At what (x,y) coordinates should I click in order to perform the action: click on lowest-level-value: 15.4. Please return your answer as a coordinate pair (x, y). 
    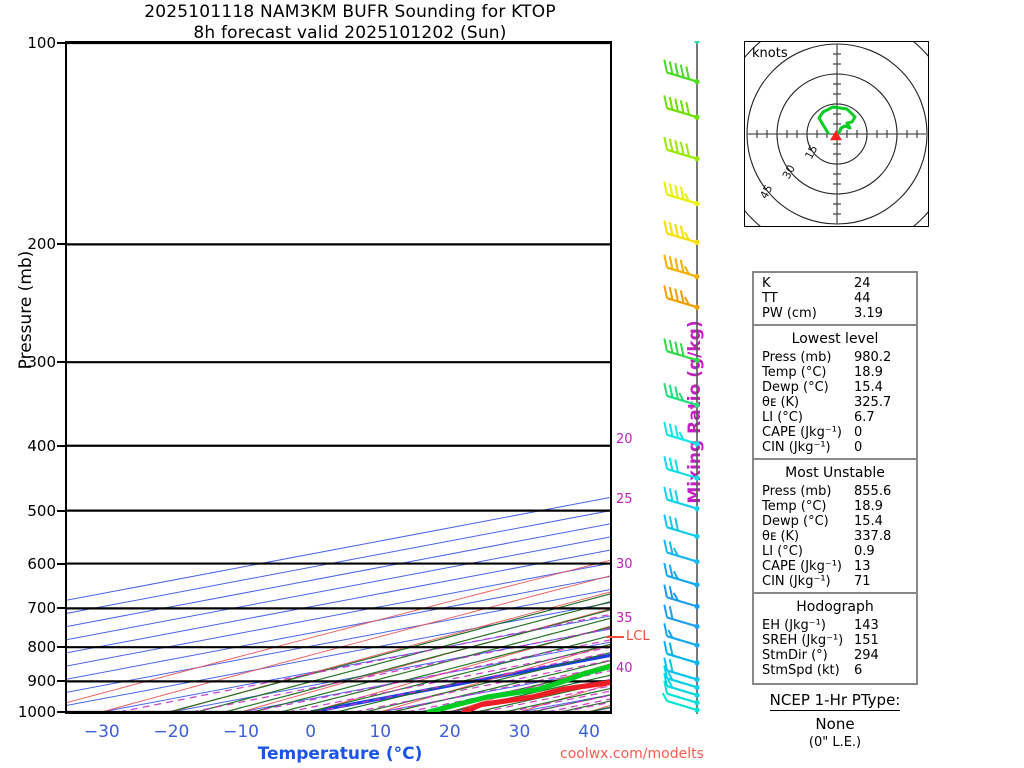
    Looking at the image, I should click on (868, 387).